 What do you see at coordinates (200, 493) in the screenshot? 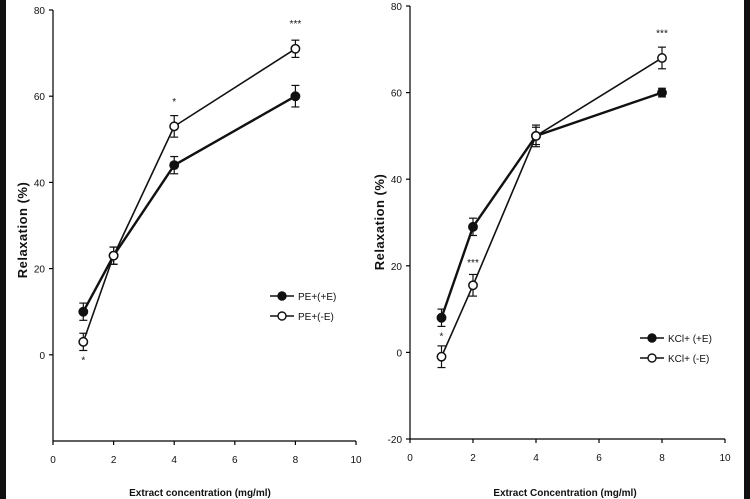
I see `x-axis-label: Extract concentration (mg/ml)` at bounding box center [200, 493].